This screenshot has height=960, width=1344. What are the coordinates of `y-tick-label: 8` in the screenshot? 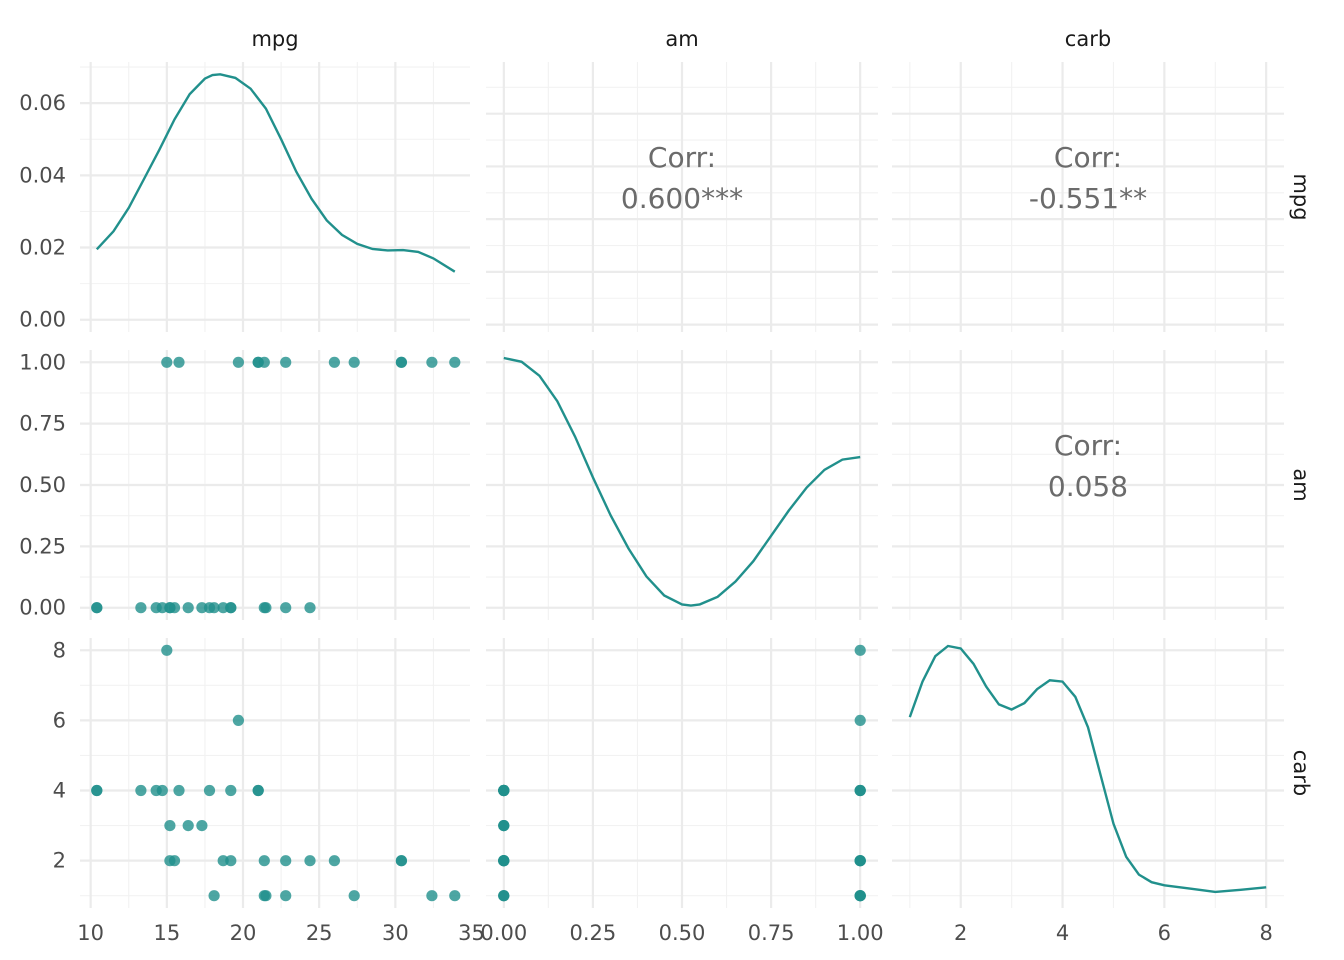 It's located at (59, 650).